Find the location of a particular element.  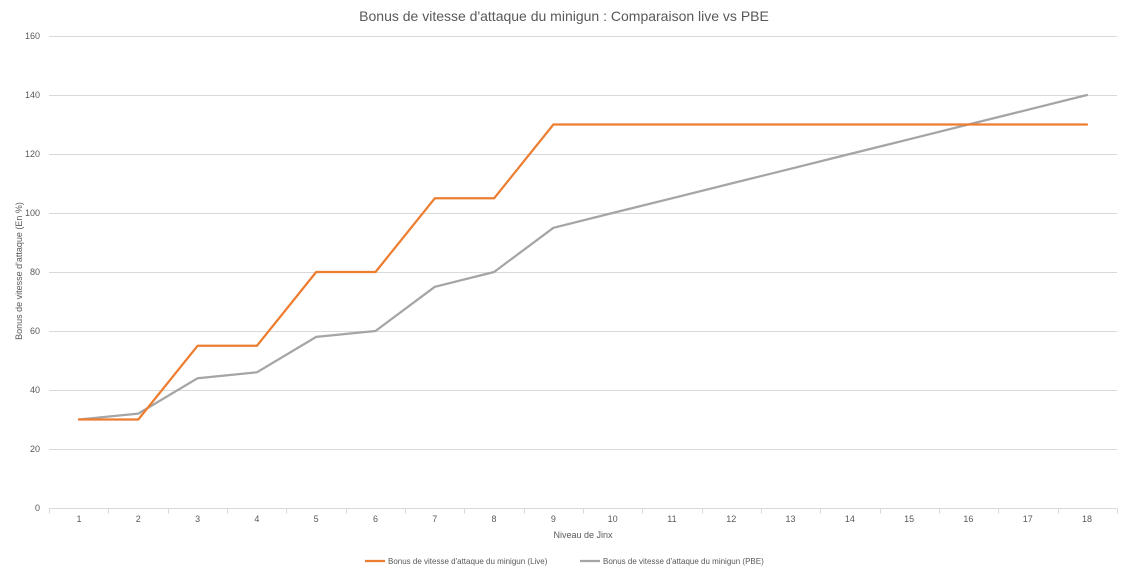

y-tick-label: 20 is located at coordinates (35, 449).